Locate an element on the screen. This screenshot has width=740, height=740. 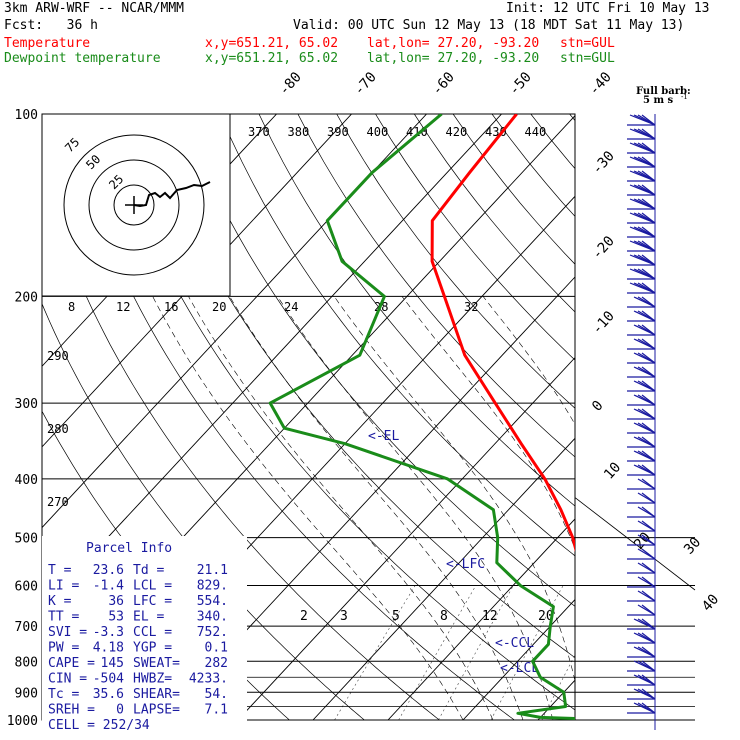
parcel-index-value: 340. is located at coordinates (212, 617).